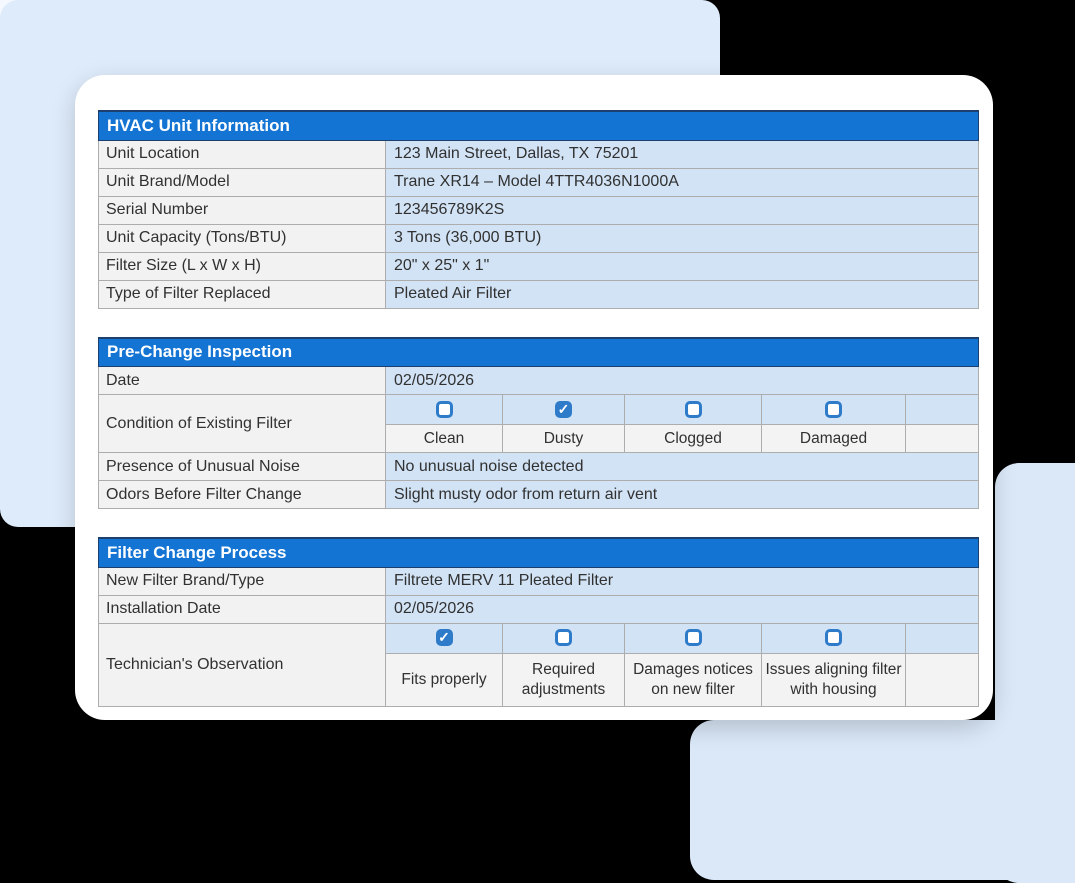 This screenshot has height=883, width=1075. What do you see at coordinates (242, 238) in the screenshot?
I see `row-label: Unit Capacity (Tons/BTU)` at bounding box center [242, 238].